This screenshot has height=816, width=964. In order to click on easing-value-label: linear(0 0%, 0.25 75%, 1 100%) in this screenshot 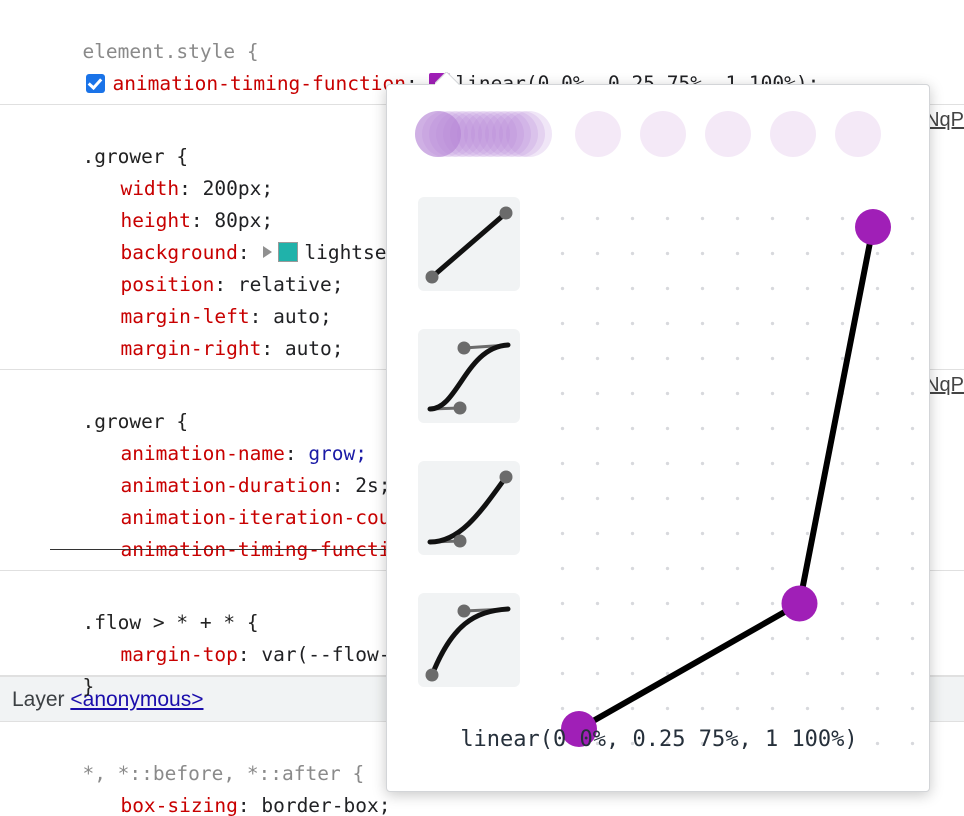, I will do `click(659, 739)`.